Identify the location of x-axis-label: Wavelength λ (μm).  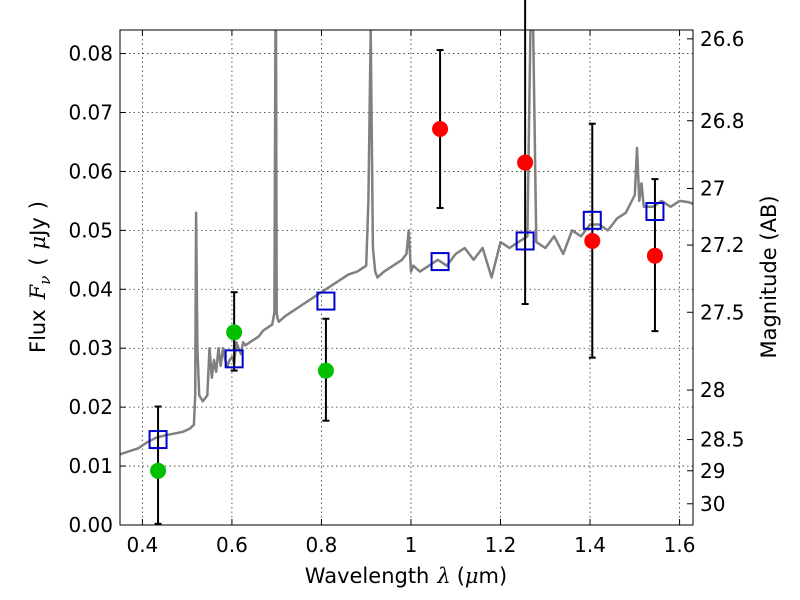
(406, 576).